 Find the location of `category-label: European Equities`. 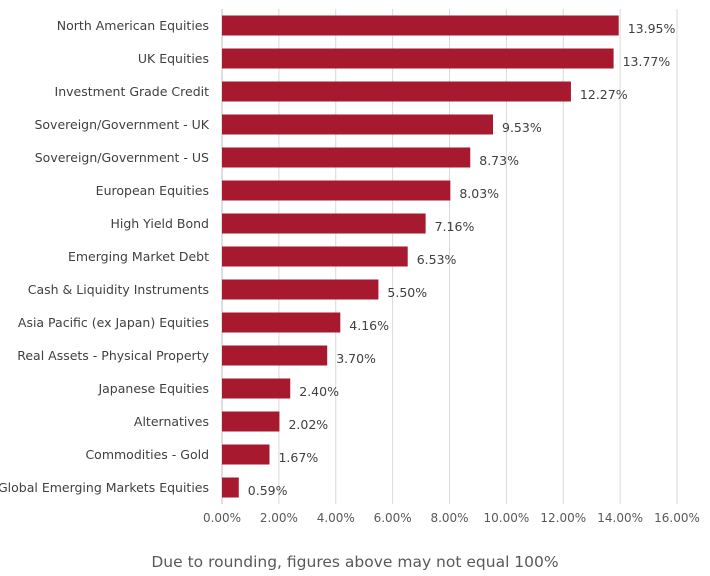

category-label: European Equities is located at coordinates (152, 190).